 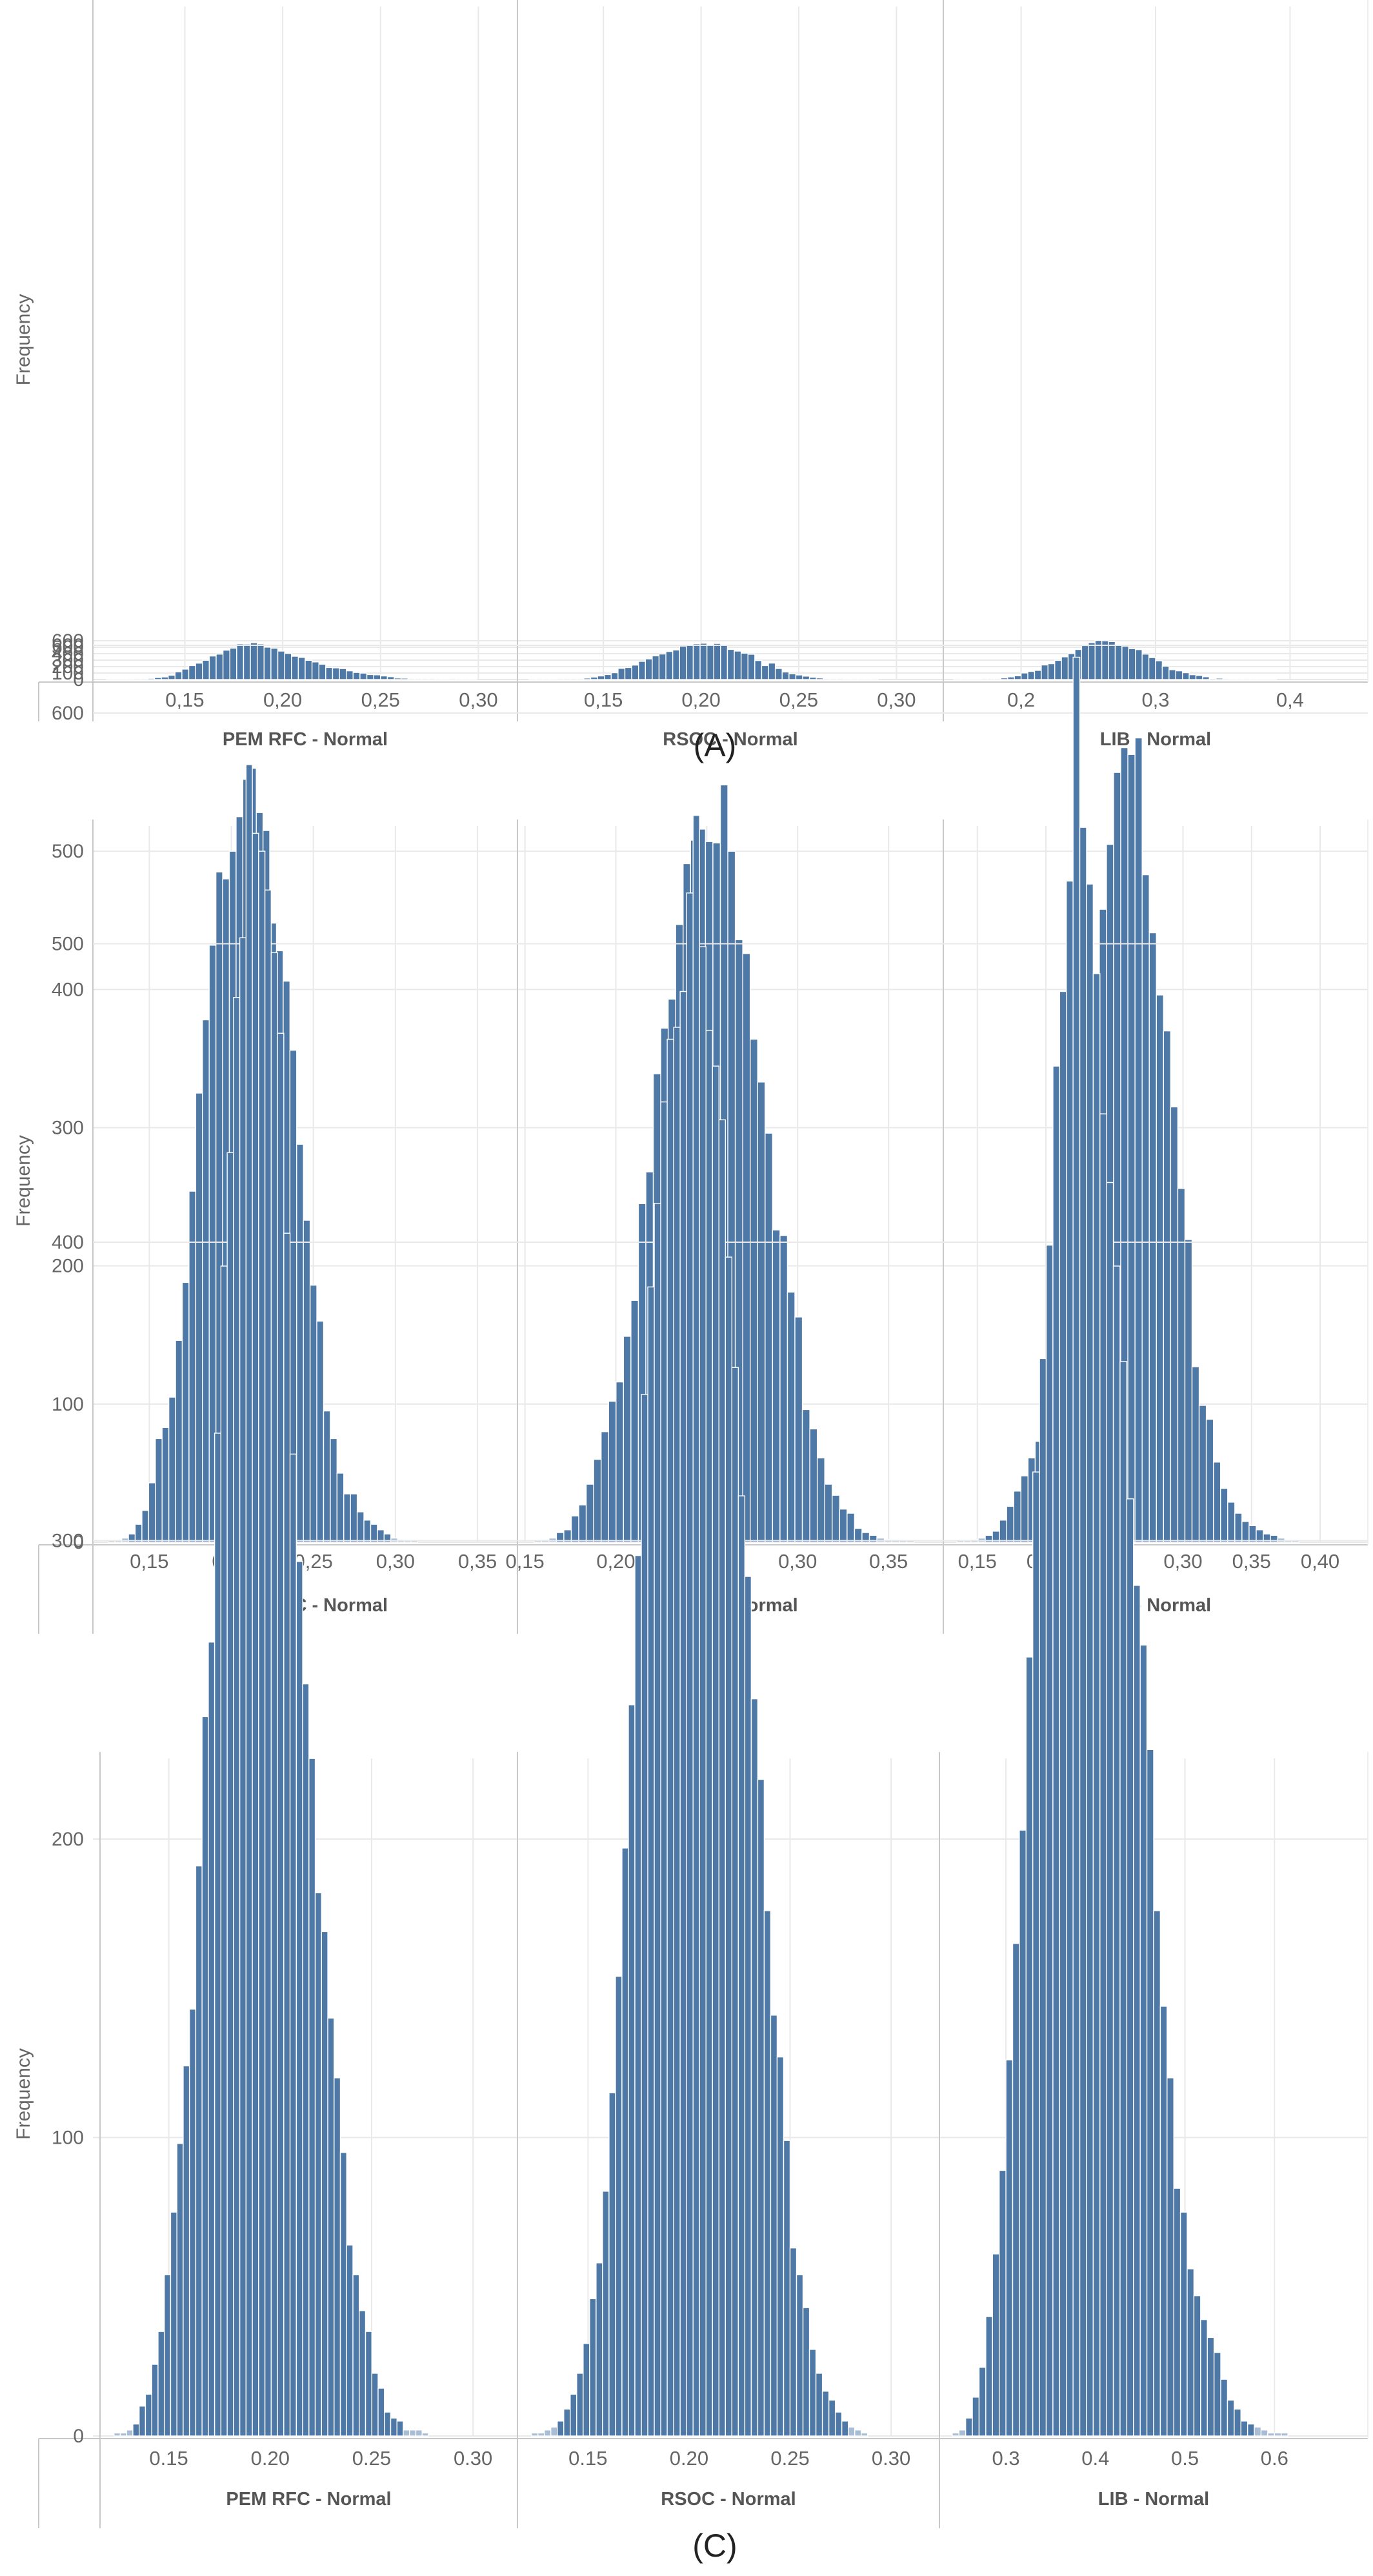 I want to click on x-tick-label: 0,4, so click(x=1290, y=700).